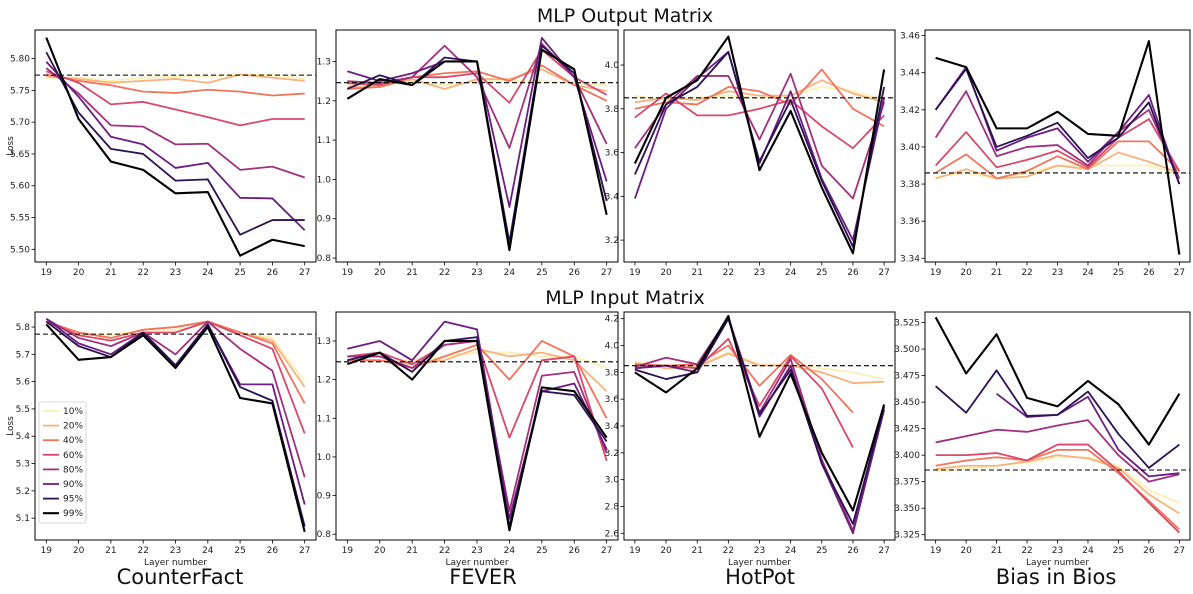 The width and height of the screenshot is (1193, 594). Describe the element at coordinates (62, 462) in the screenshot. I see `legend: 10% 20% 40% 60% 80% 90% 95% 99%` at that location.